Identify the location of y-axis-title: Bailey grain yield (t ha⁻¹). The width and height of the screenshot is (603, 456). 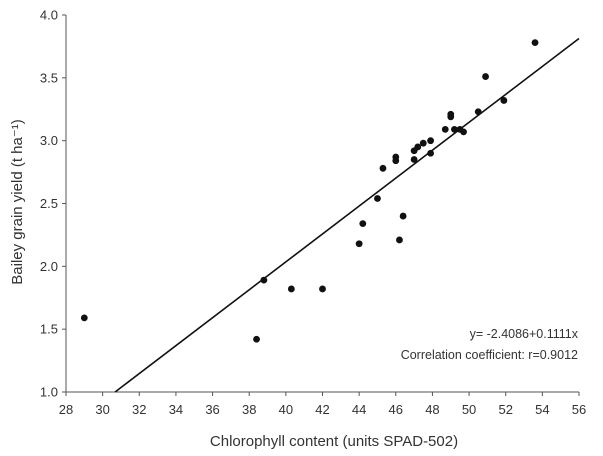
(17, 201).